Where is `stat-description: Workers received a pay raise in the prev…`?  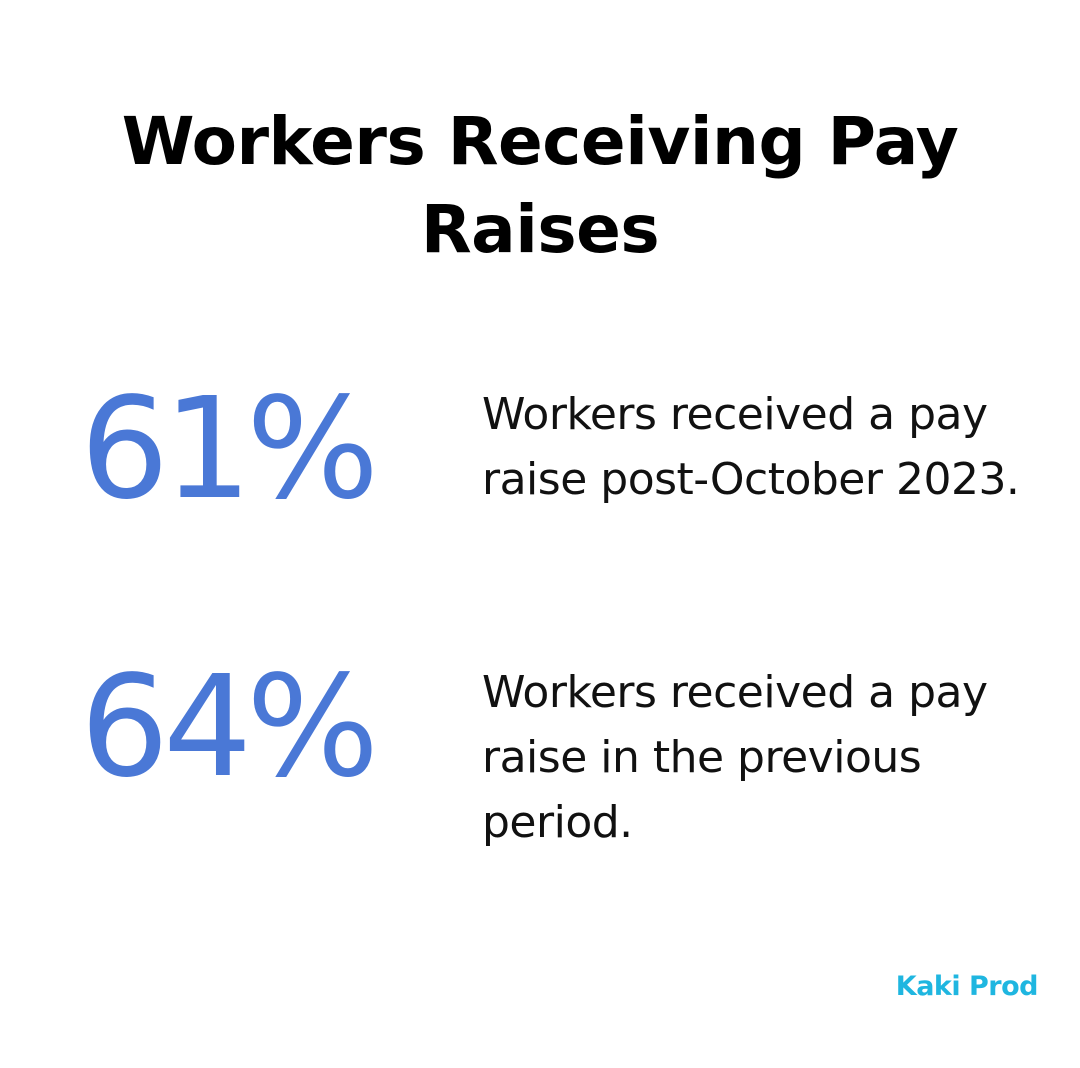
stat-description: Workers received a pay raise in the prev… is located at coordinates (735, 757).